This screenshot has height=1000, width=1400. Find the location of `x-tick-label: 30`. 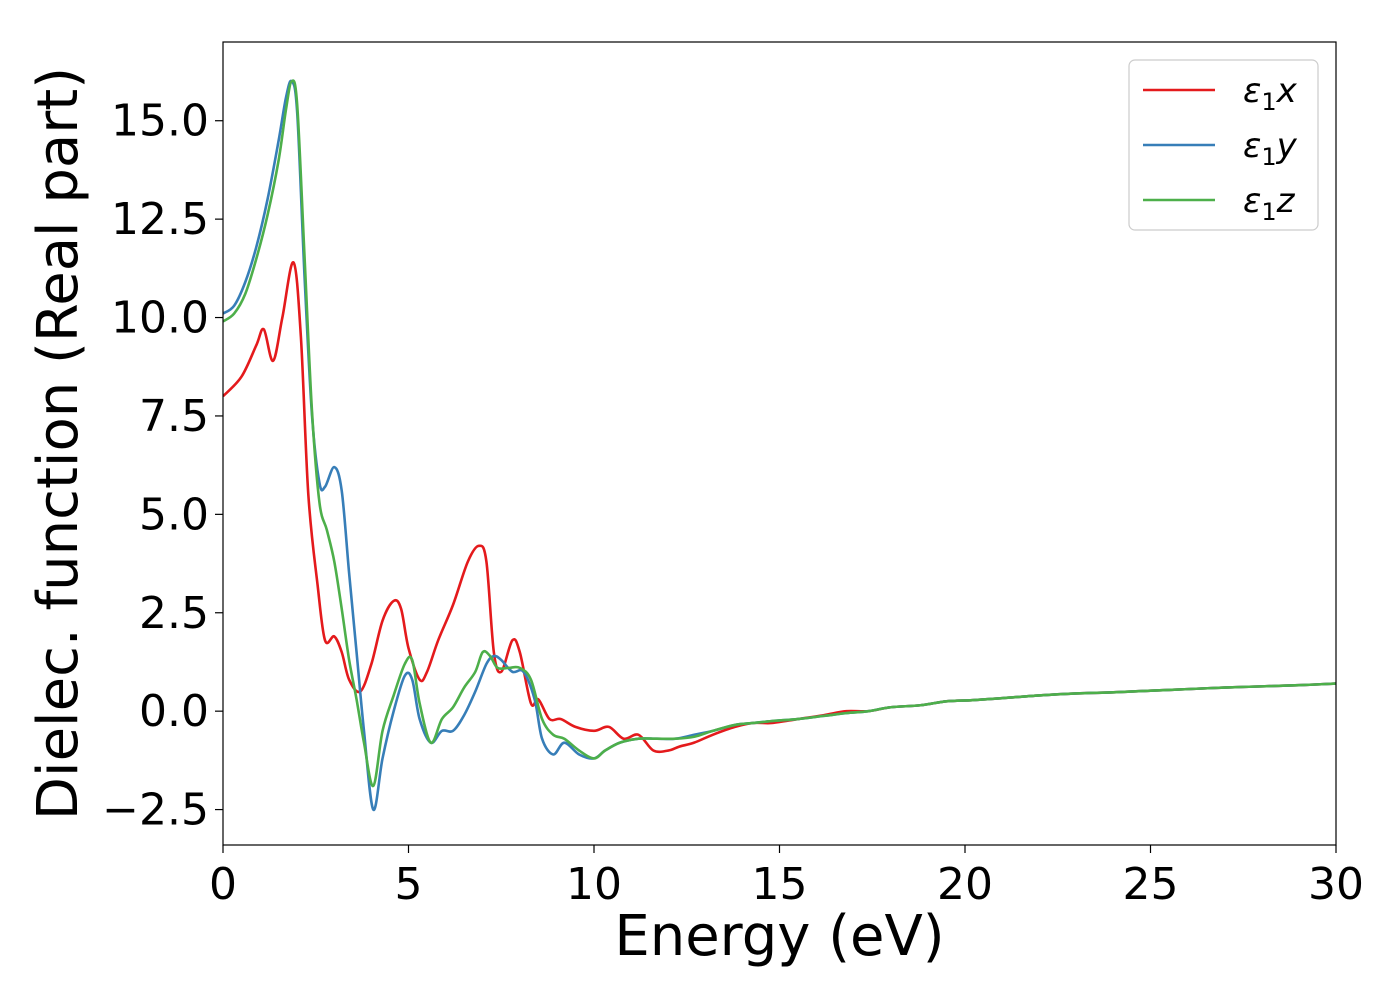

x-tick-label: 30 is located at coordinates (1336, 884).